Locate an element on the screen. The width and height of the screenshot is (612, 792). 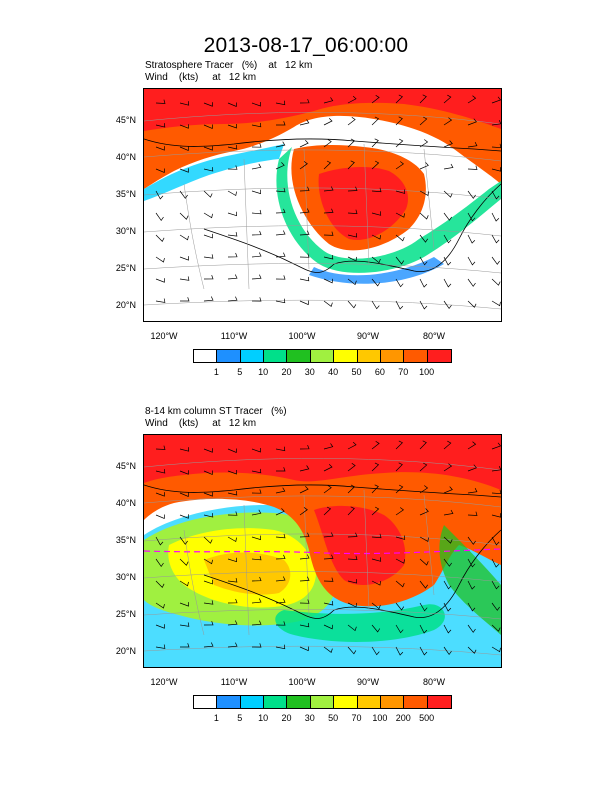
colorbar-tick-label: 5 is located at coordinates (240, 372).